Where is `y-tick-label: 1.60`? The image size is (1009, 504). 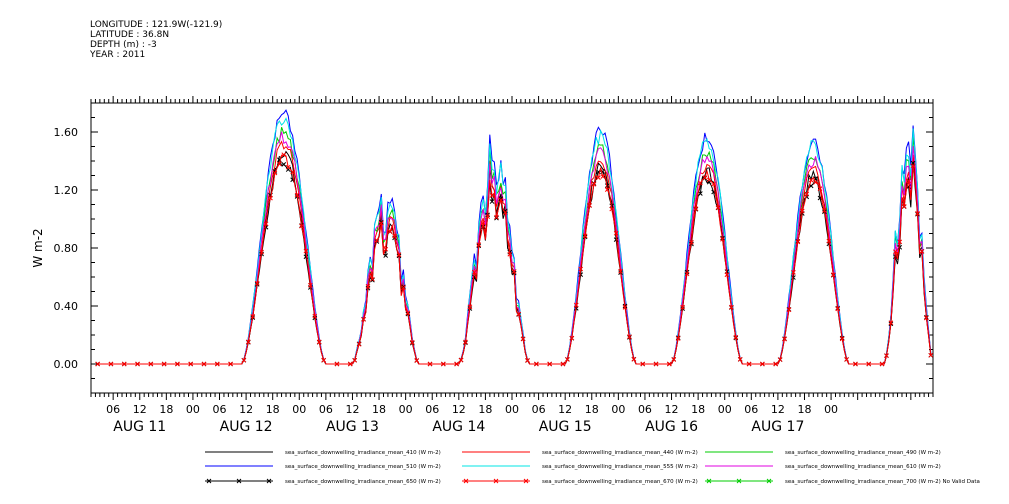
y-tick-label: 1.60 is located at coordinates (66, 132).